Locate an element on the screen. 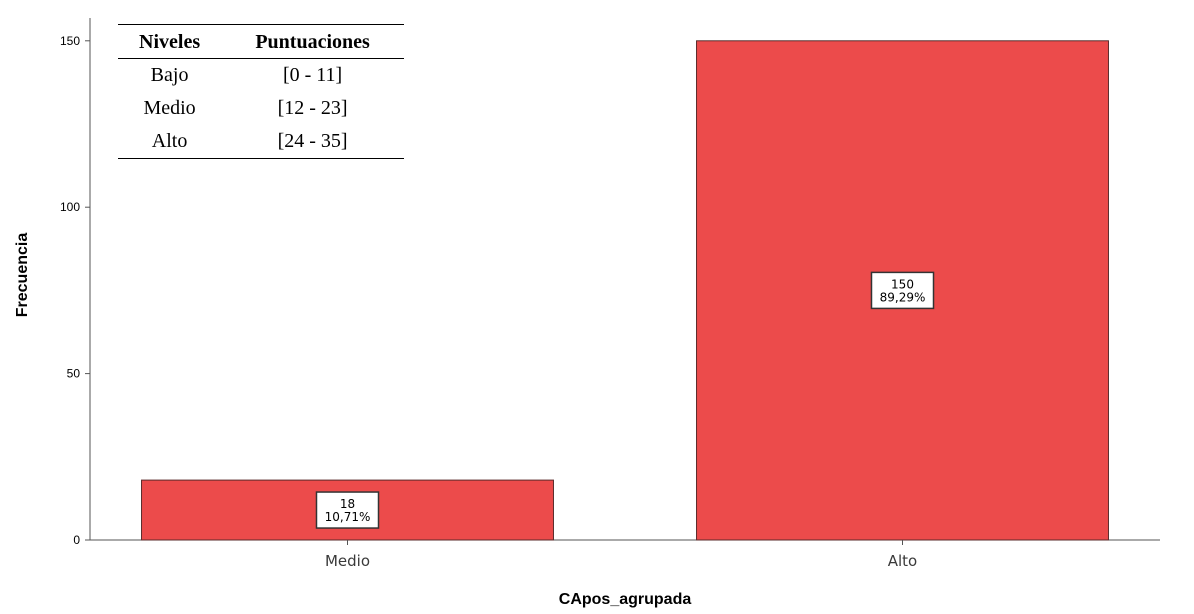 This screenshot has height=614, width=1194. levels-table-row: Alto [24 - 35] is located at coordinates (261, 142).